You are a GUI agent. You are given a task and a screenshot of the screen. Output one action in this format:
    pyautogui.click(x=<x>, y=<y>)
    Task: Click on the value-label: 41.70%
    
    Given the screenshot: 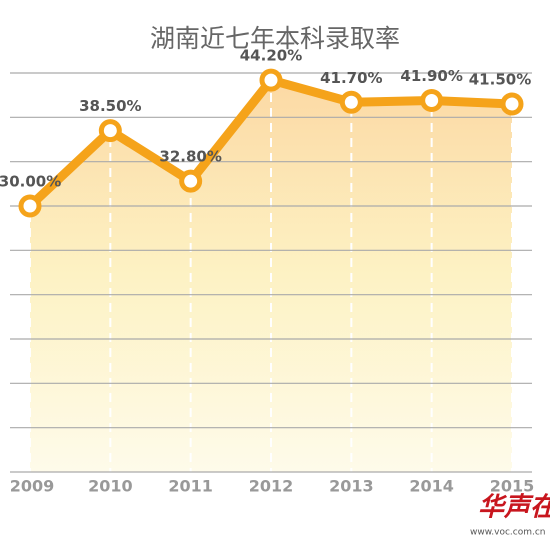 What is the action you would take?
    pyautogui.click(x=351, y=78)
    